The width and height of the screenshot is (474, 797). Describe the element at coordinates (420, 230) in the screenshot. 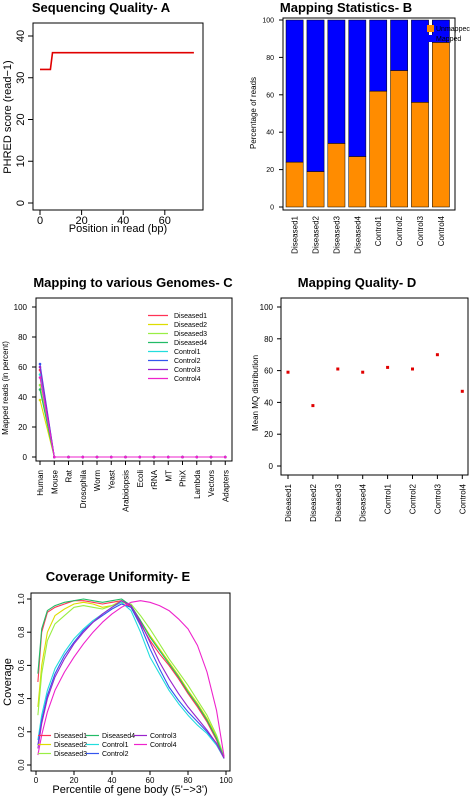

I see `panel-b-xtick-label: Control3` at that location.